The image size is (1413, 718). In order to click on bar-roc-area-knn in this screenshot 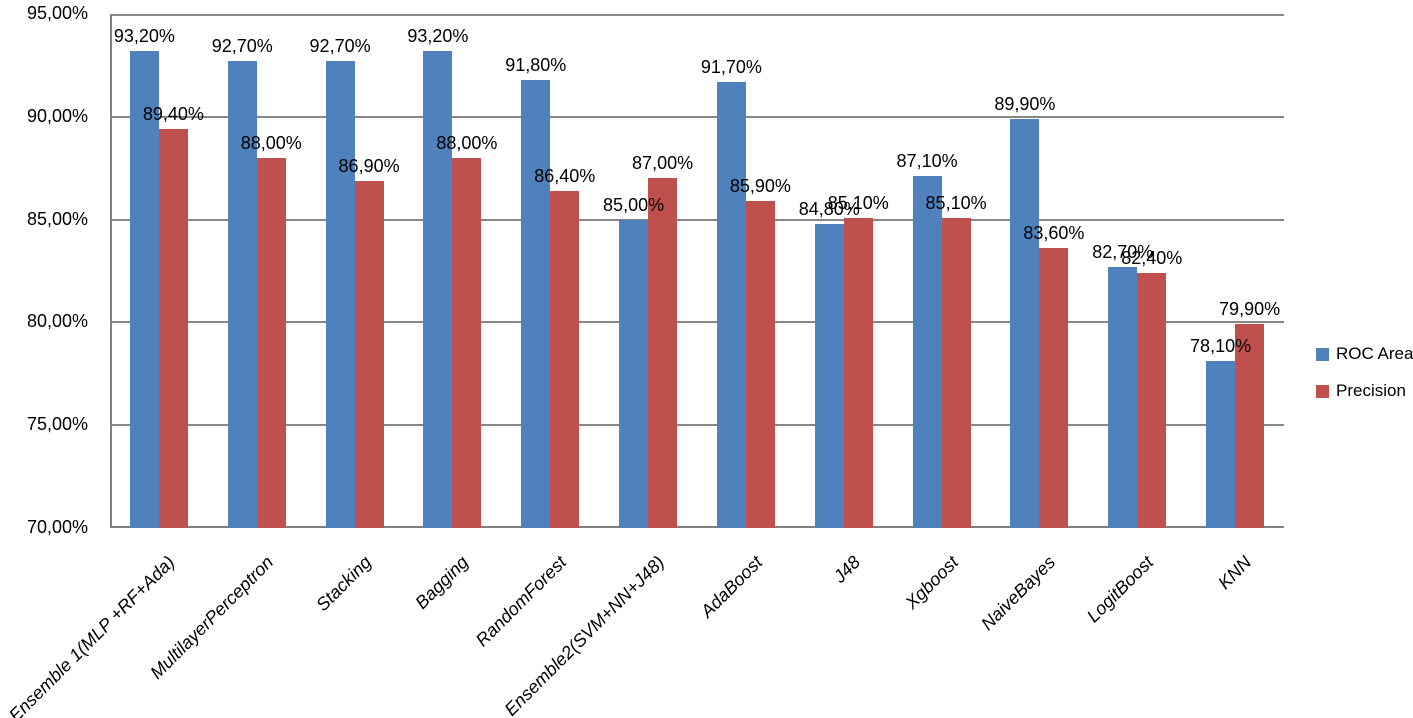, I will do `click(1221, 444)`.